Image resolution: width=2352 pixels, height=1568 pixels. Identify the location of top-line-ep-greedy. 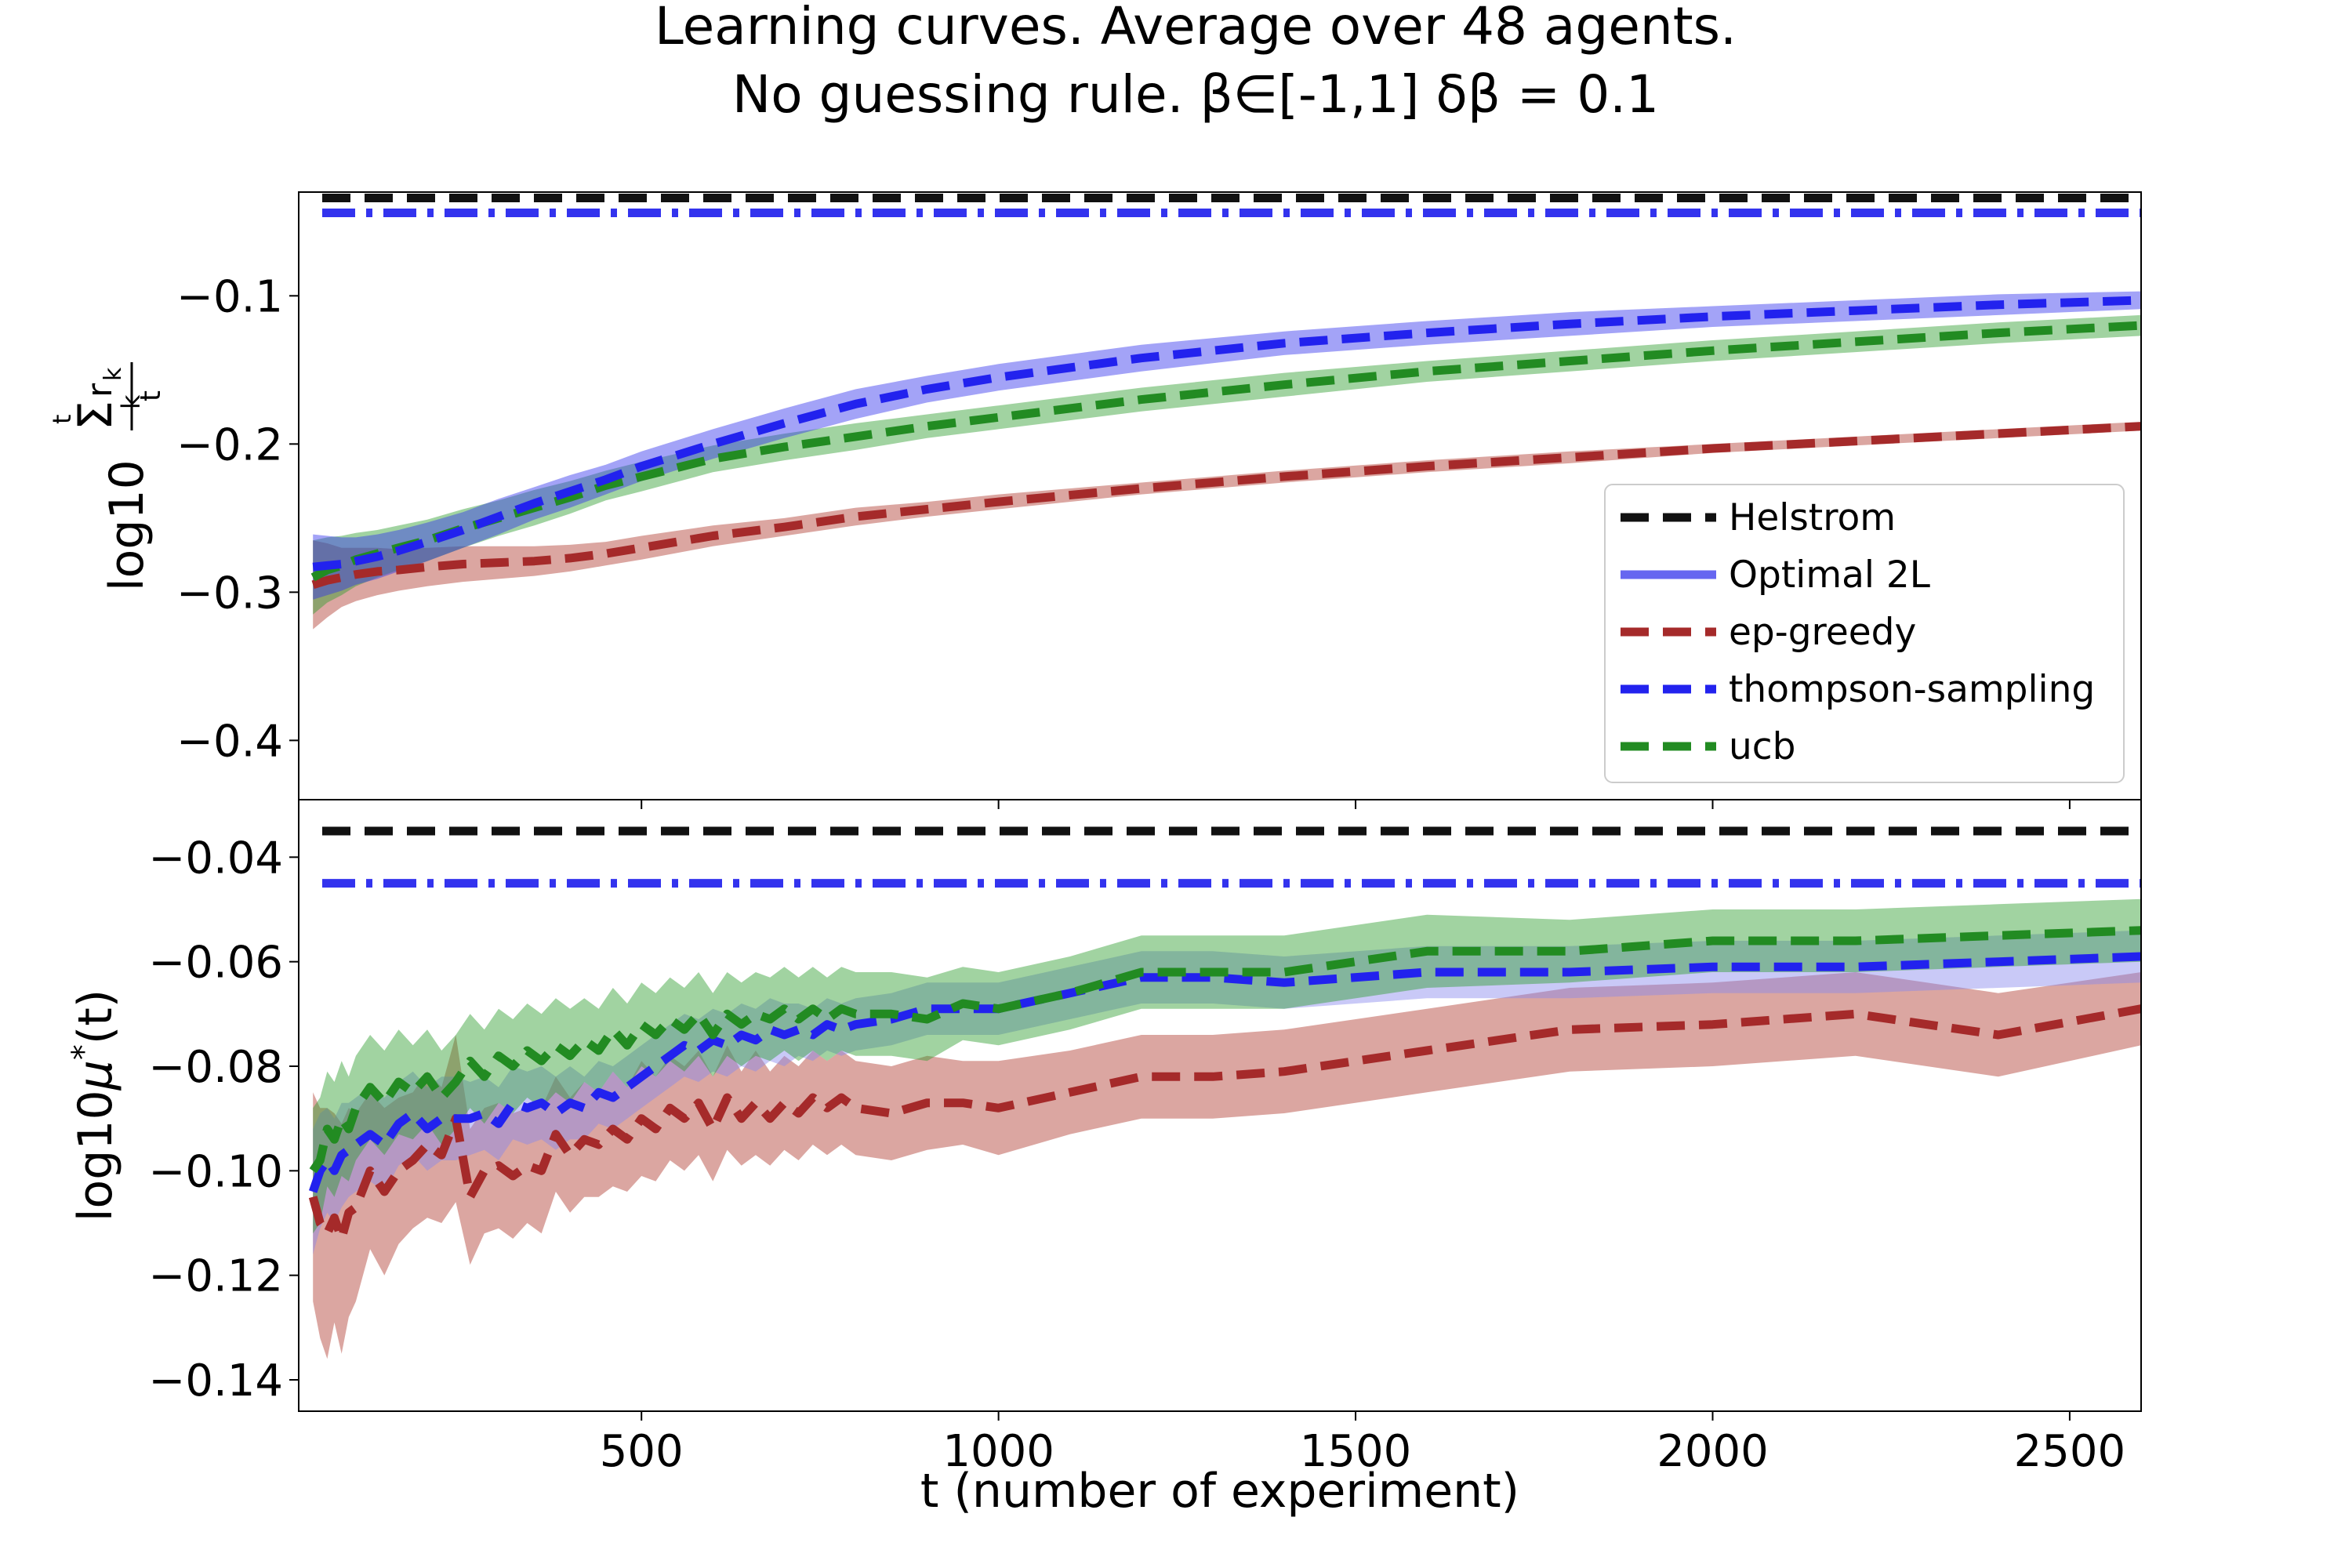
(1226, 506).